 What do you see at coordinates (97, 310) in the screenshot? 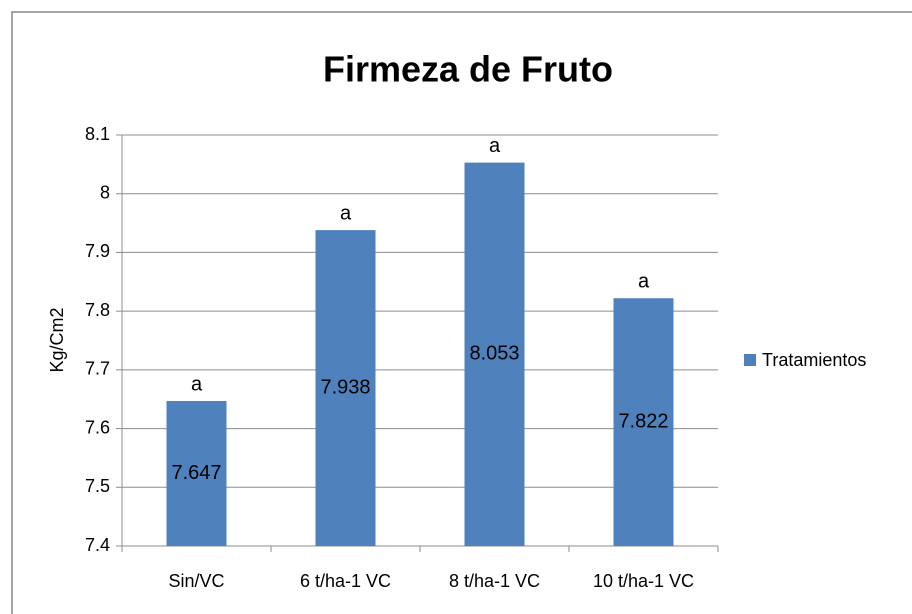
I see `y-tick-label: 7.8` at bounding box center [97, 310].